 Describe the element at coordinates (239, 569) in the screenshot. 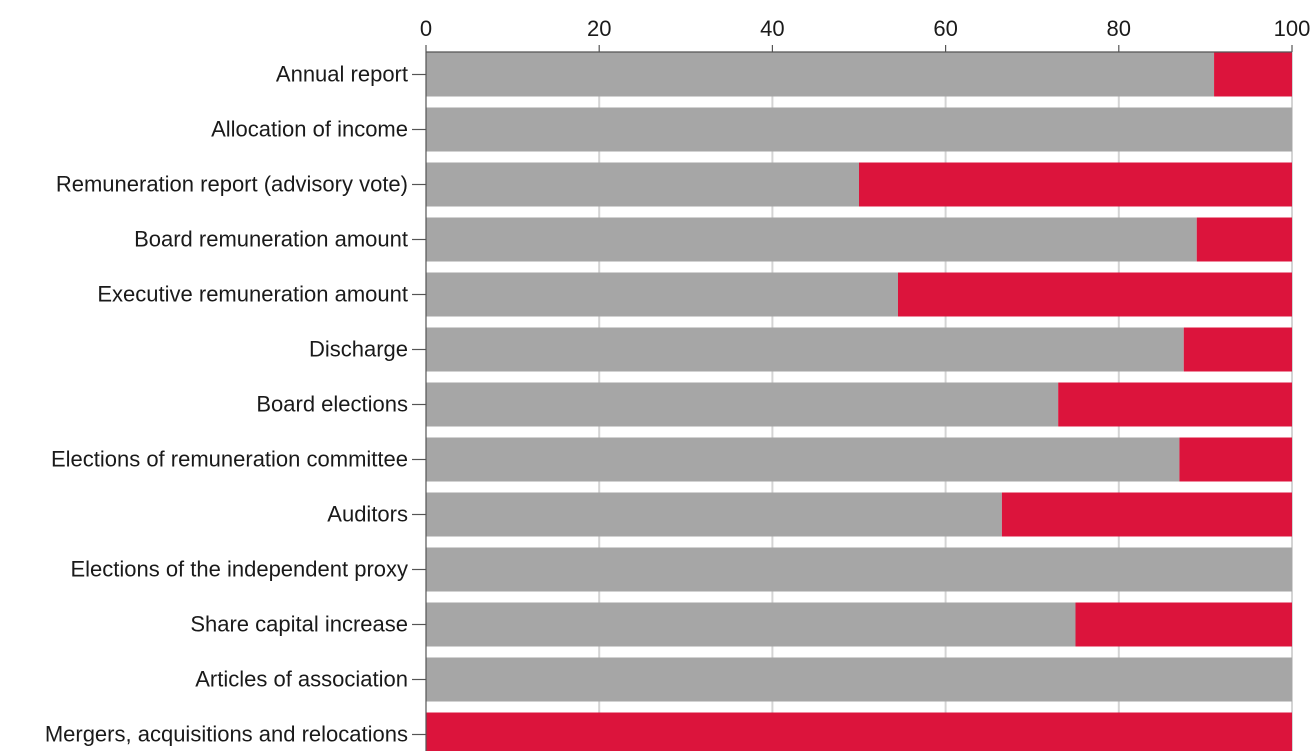

I see `category-label: Elections of the independent proxy` at that location.